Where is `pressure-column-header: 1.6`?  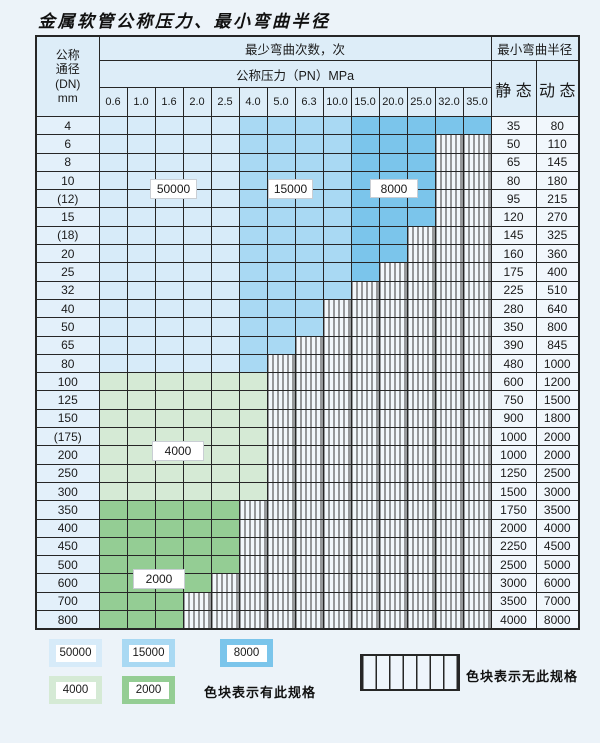 pressure-column-header: 1.6 is located at coordinates (169, 102).